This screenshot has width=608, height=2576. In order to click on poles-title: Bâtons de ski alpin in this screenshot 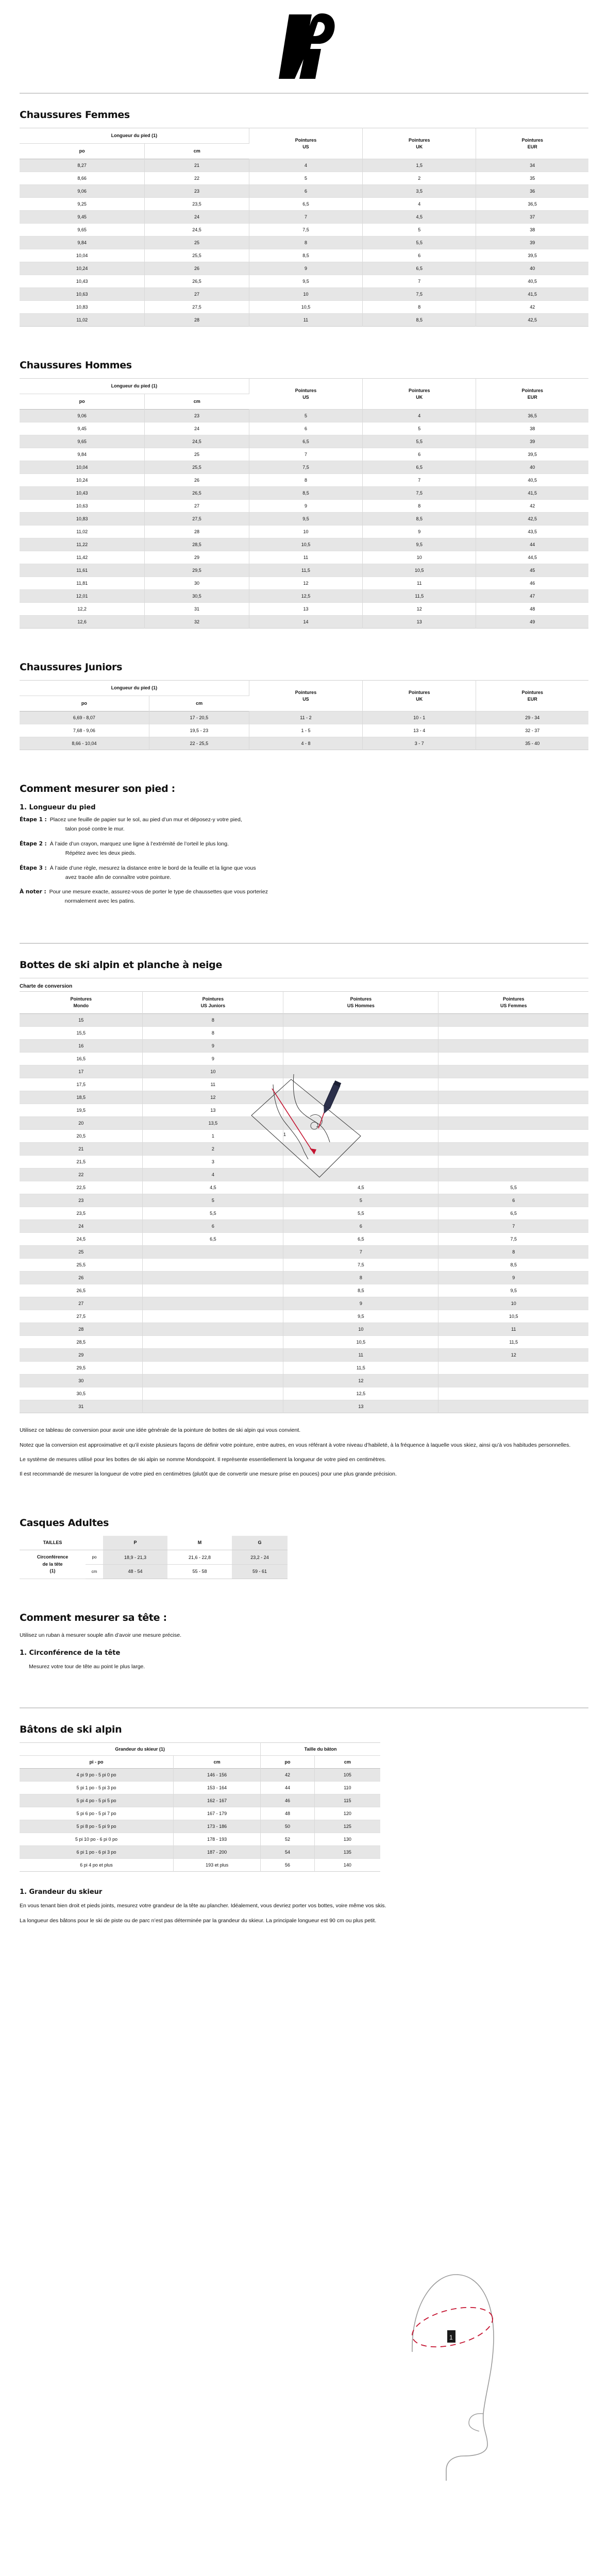, I will do `click(71, 1730)`.